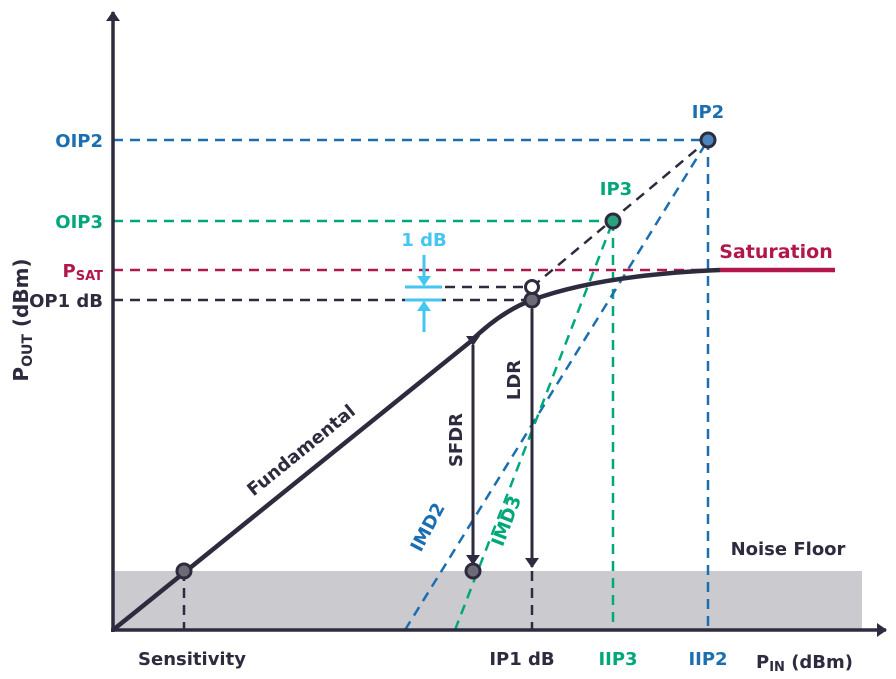 Image resolution: width=896 pixels, height=679 pixels. Describe the element at coordinates (617, 659) in the screenshot. I see `iip3-label: IIP3` at that location.